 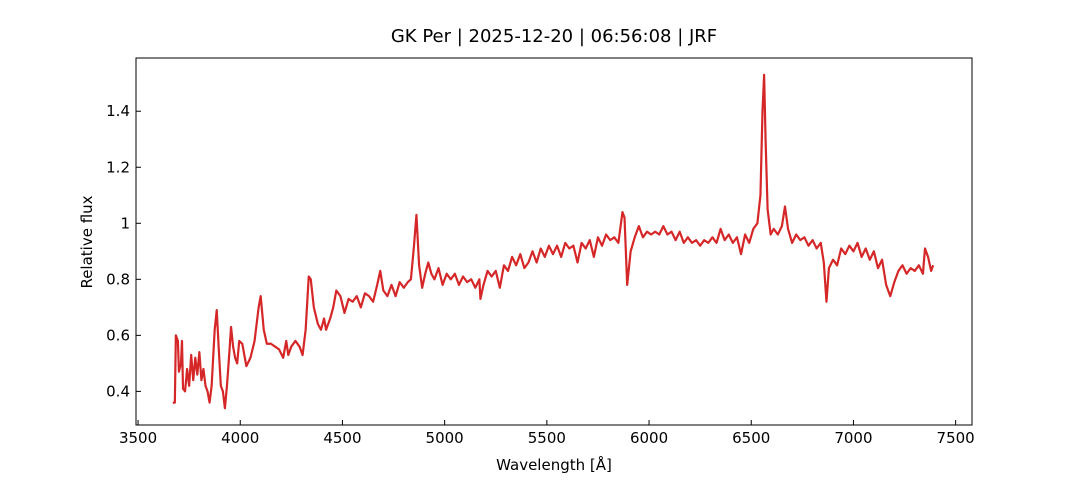 I want to click on y-axis-label: Relative flux, so click(x=87, y=241).